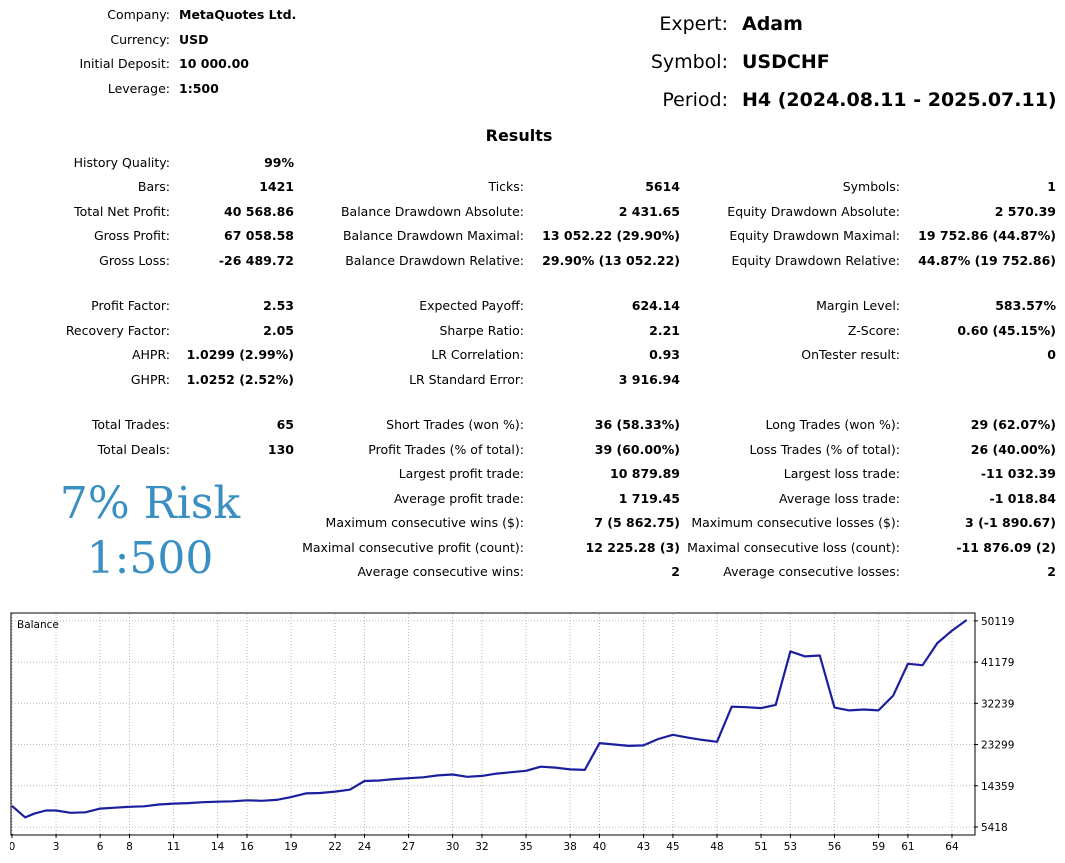 The height and width of the screenshot is (863, 1065). What do you see at coordinates (637, 424) in the screenshot?
I see `stat-value: 36 (58.33%)` at bounding box center [637, 424].